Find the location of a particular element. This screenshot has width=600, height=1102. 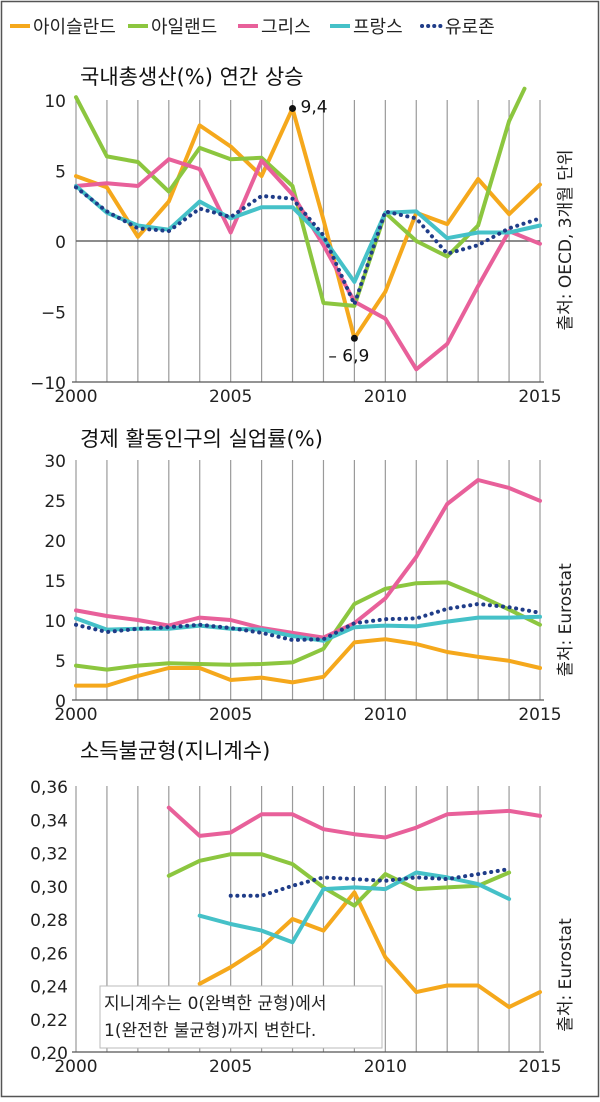

annotation-label: – 6,9 is located at coordinates (348, 356).